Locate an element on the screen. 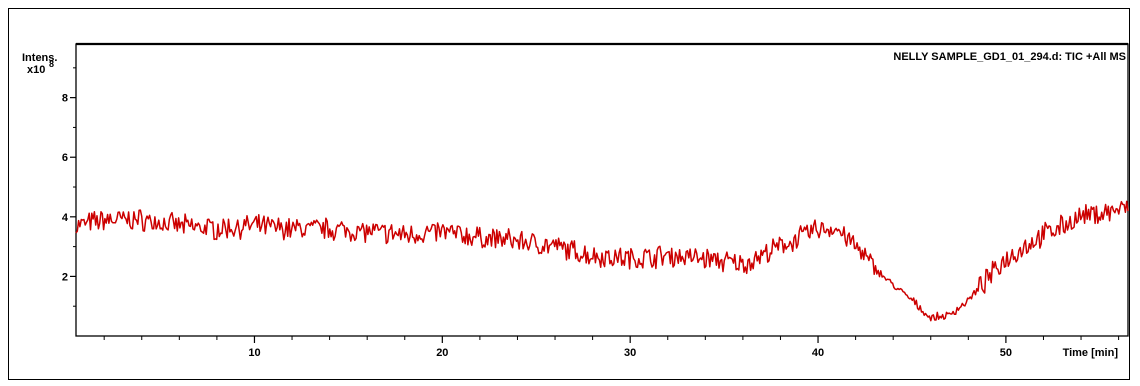  y-axis-multiplier: x10 is located at coordinates (36, 70).